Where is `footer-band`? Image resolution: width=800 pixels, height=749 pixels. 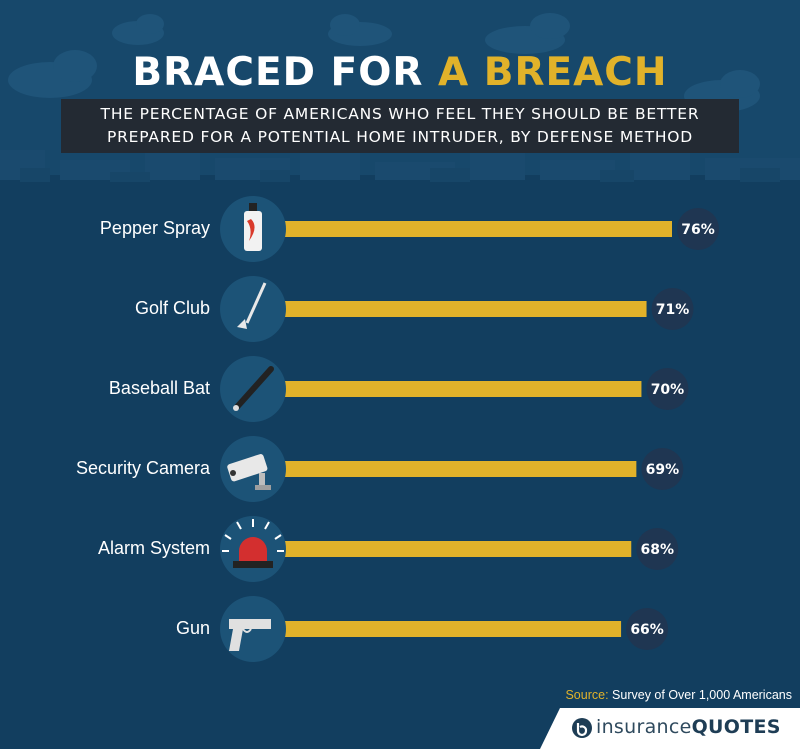
footer-band is located at coordinates (670, 728).